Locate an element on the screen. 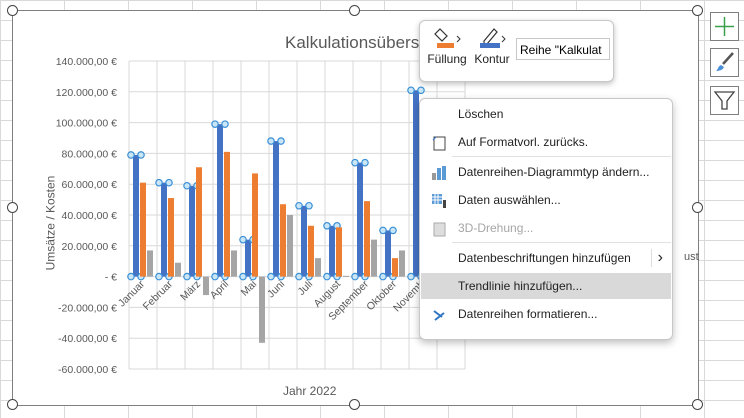 This screenshot has width=744, height=418. y-tick-label: 40.000,00 € is located at coordinates (90, 216).